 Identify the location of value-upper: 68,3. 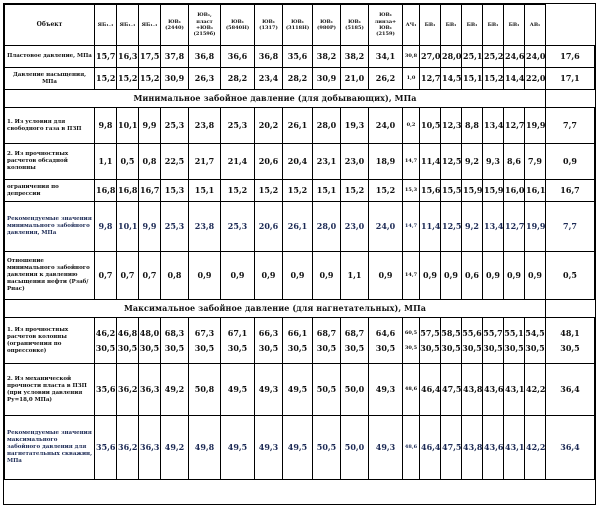
(174, 332).